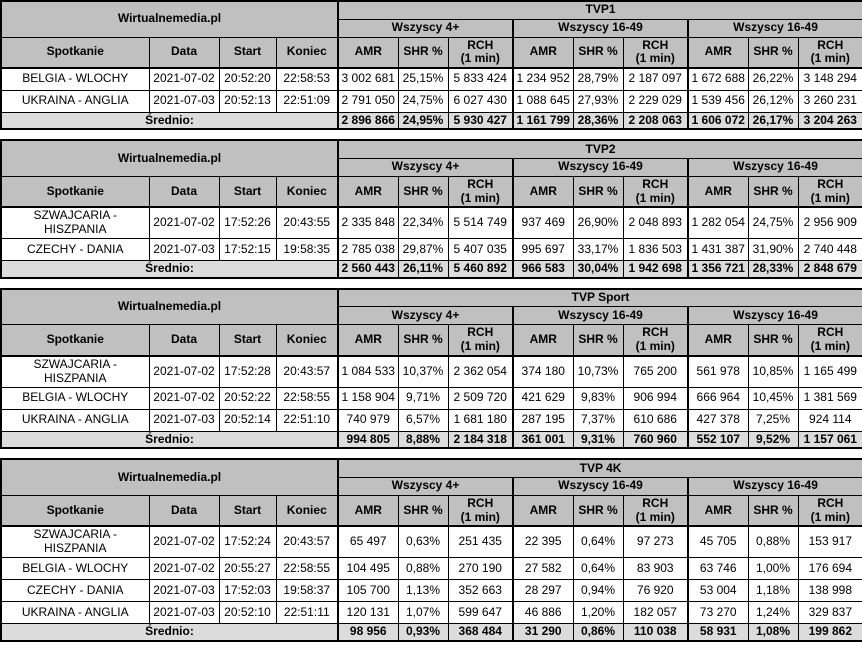 The height and width of the screenshot is (655, 862). What do you see at coordinates (829, 223) in the screenshot?
I see `metric-value: 2 956 909` at bounding box center [829, 223].